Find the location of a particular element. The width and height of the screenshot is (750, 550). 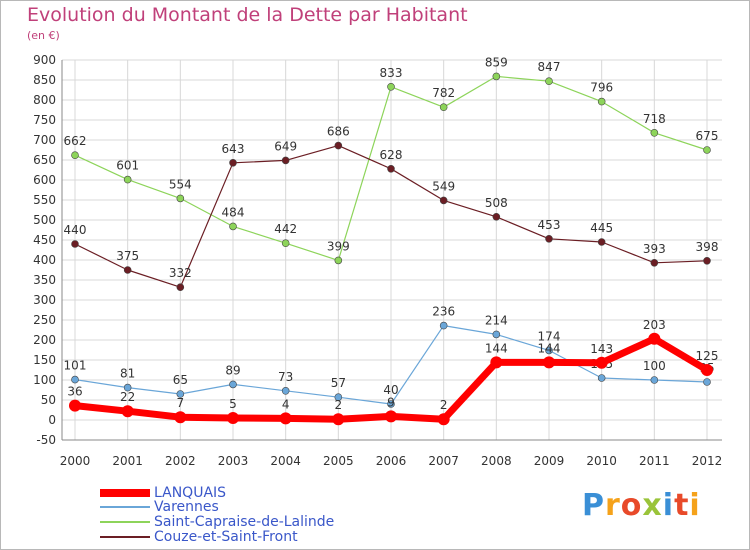

data-label-varennes: 65 is located at coordinates (180, 380).